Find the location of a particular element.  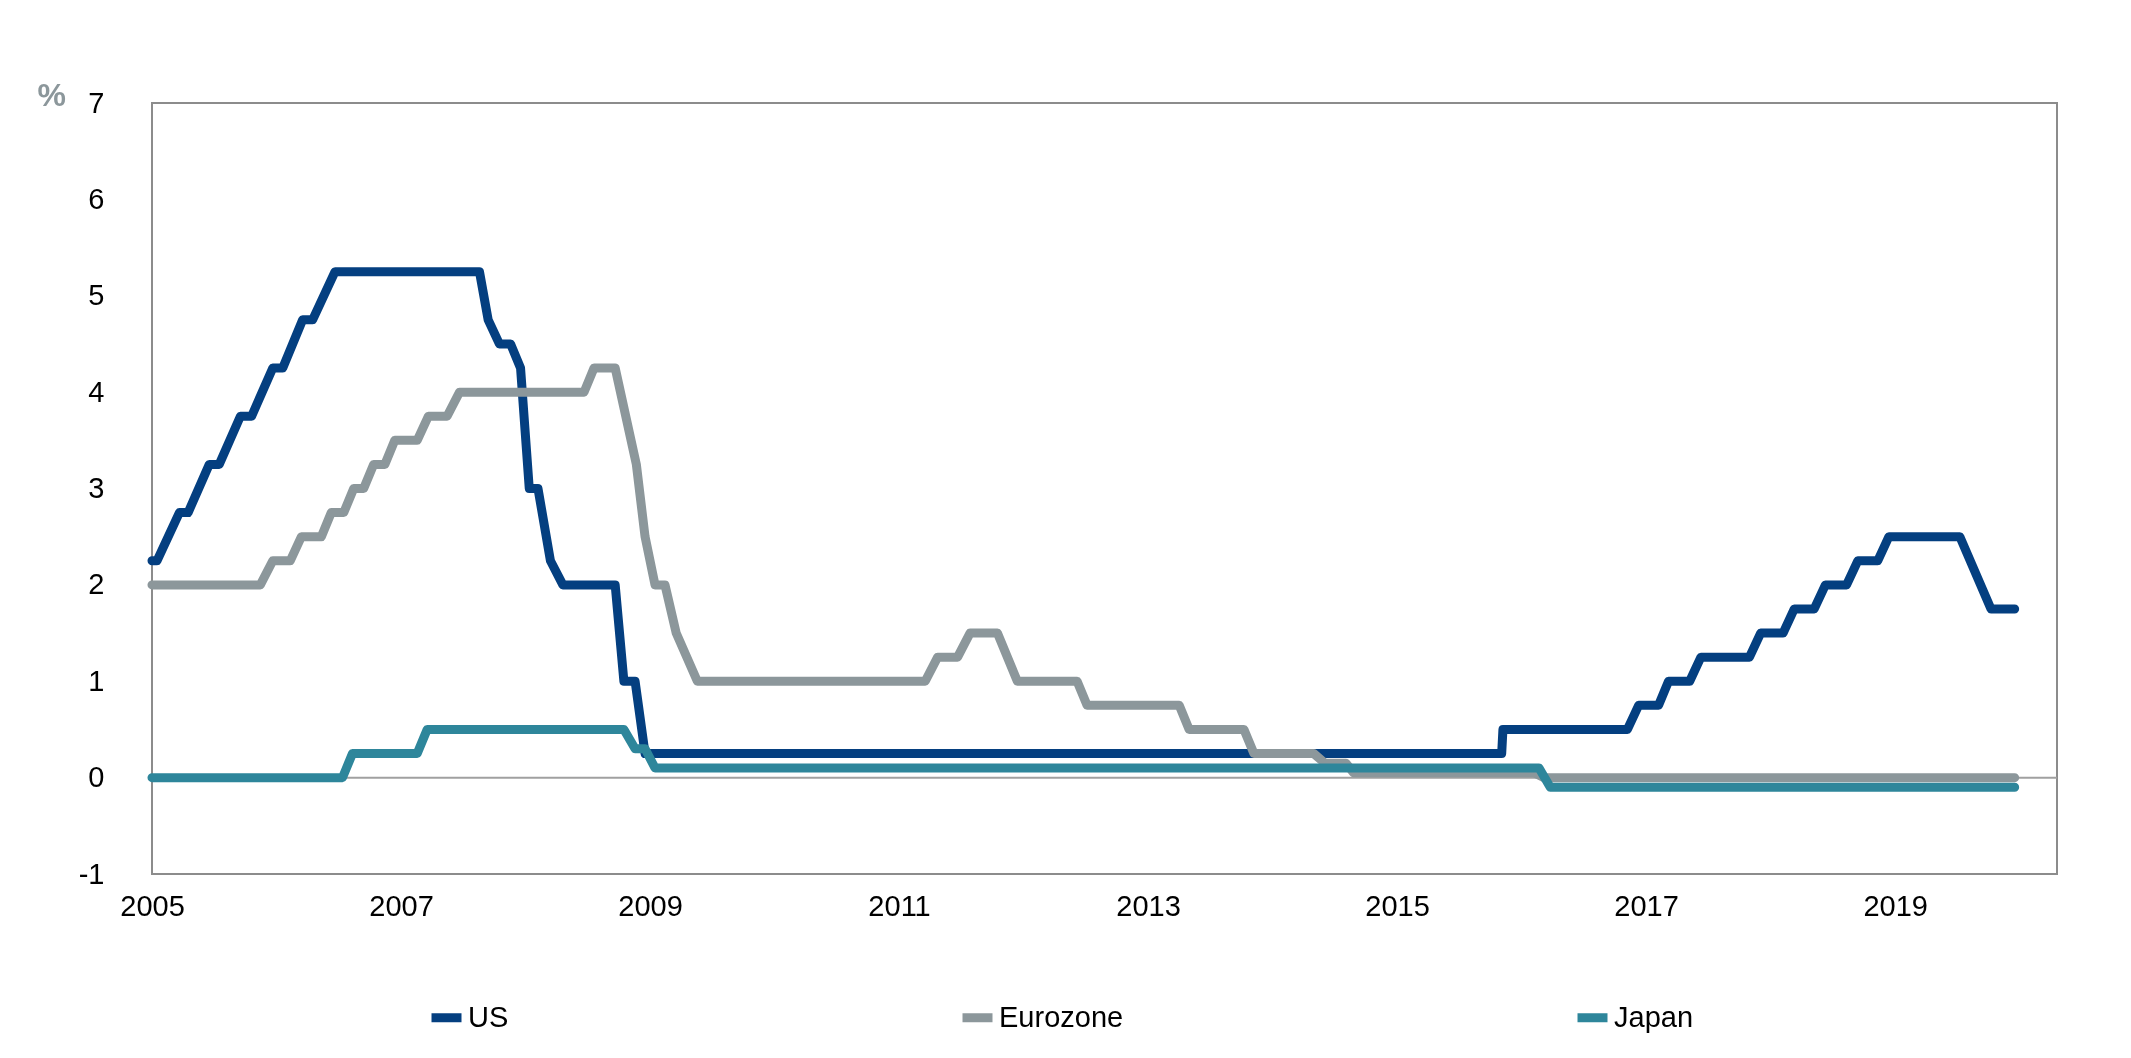

legend-label: Eurozone is located at coordinates (1061, 1016).